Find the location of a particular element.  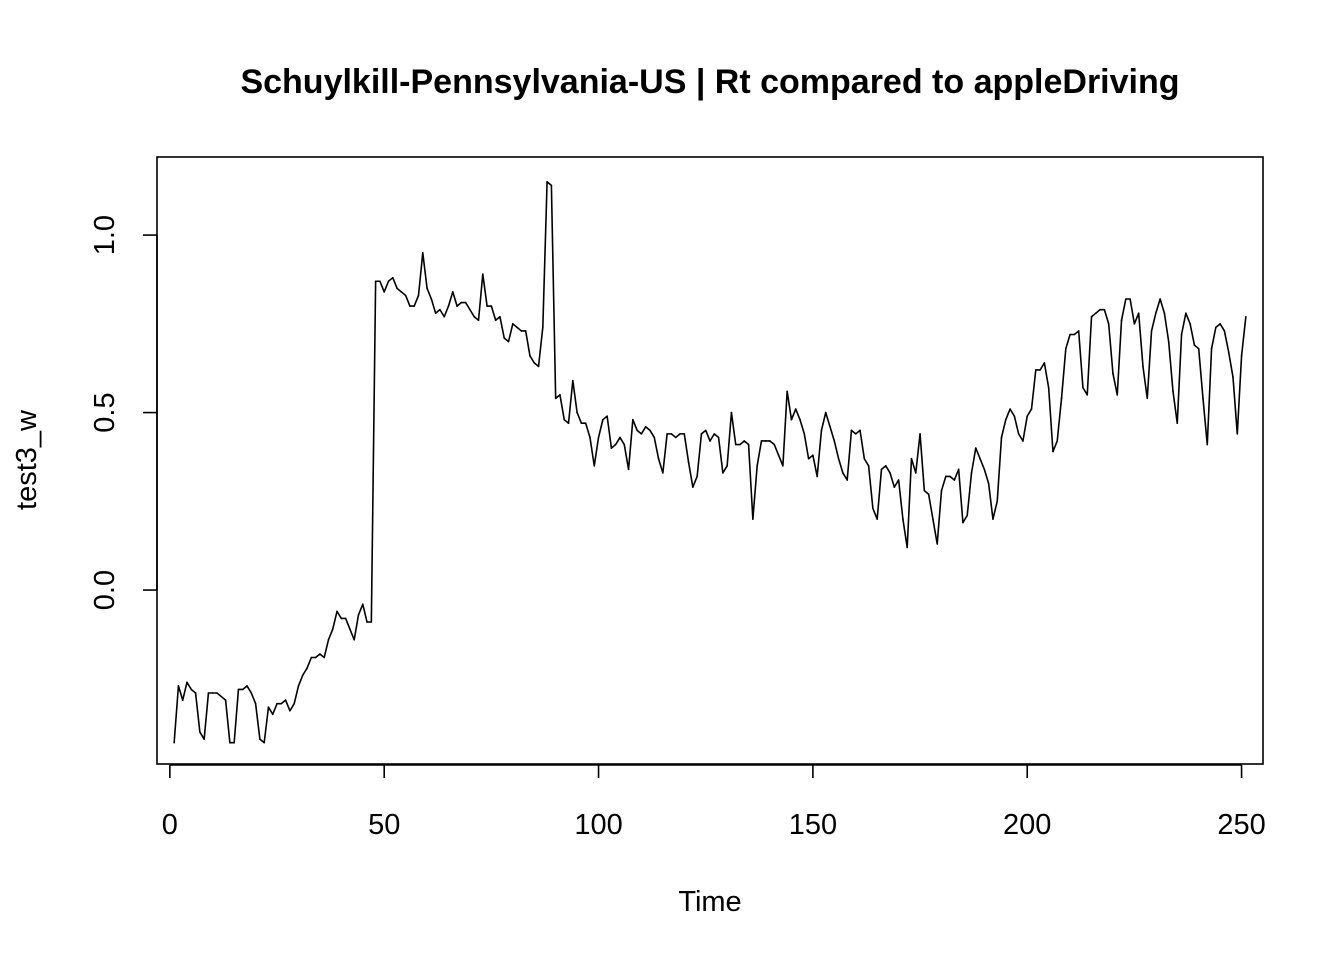

x-axis-label: Time is located at coordinates (709, 902).